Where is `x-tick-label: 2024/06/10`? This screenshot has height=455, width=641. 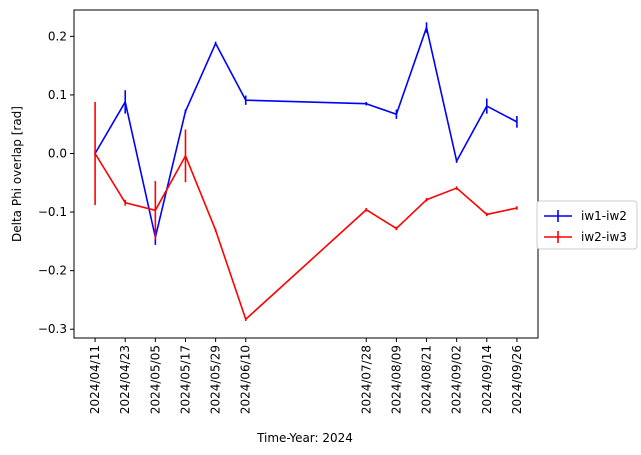 x-tick-label: 2024/06/10 is located at coordinates (246, 379).